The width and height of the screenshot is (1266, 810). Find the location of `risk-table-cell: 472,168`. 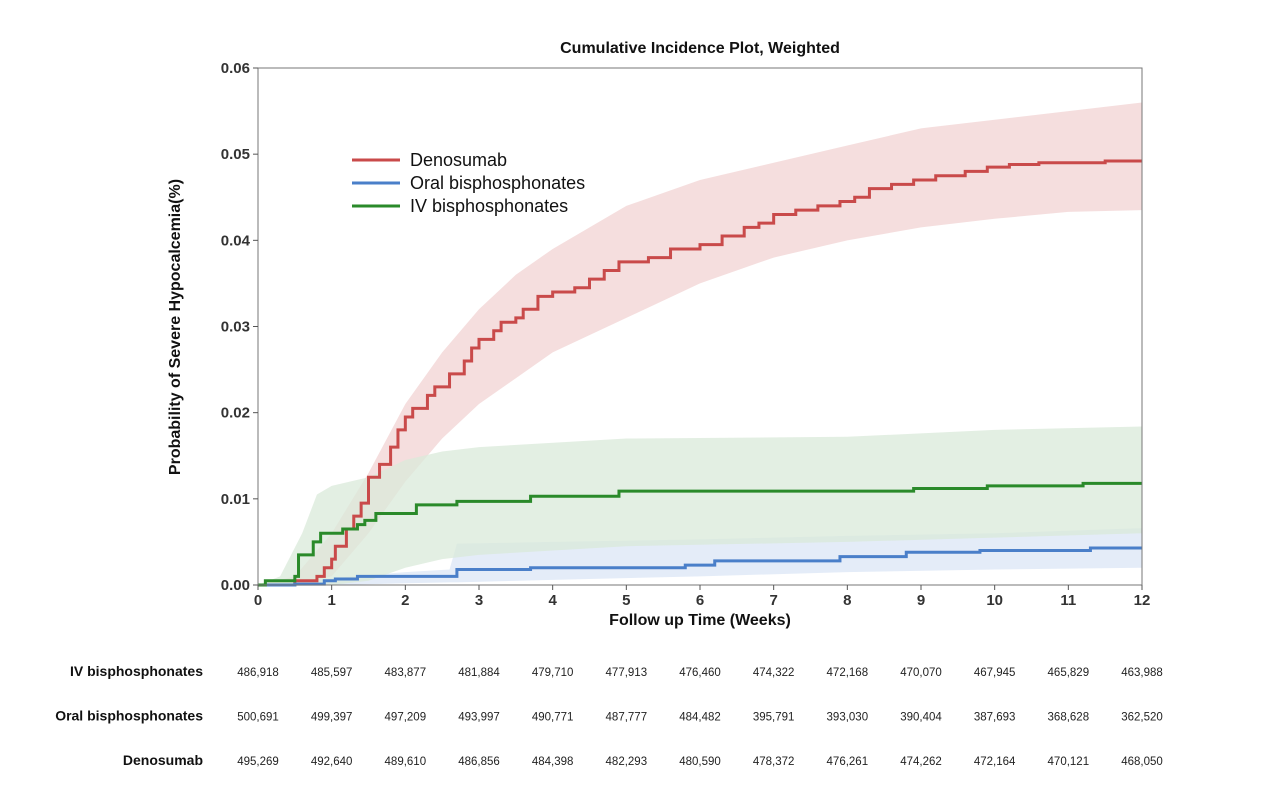

risk-table-cell: 472,168 is located at coordinates (848, 673).